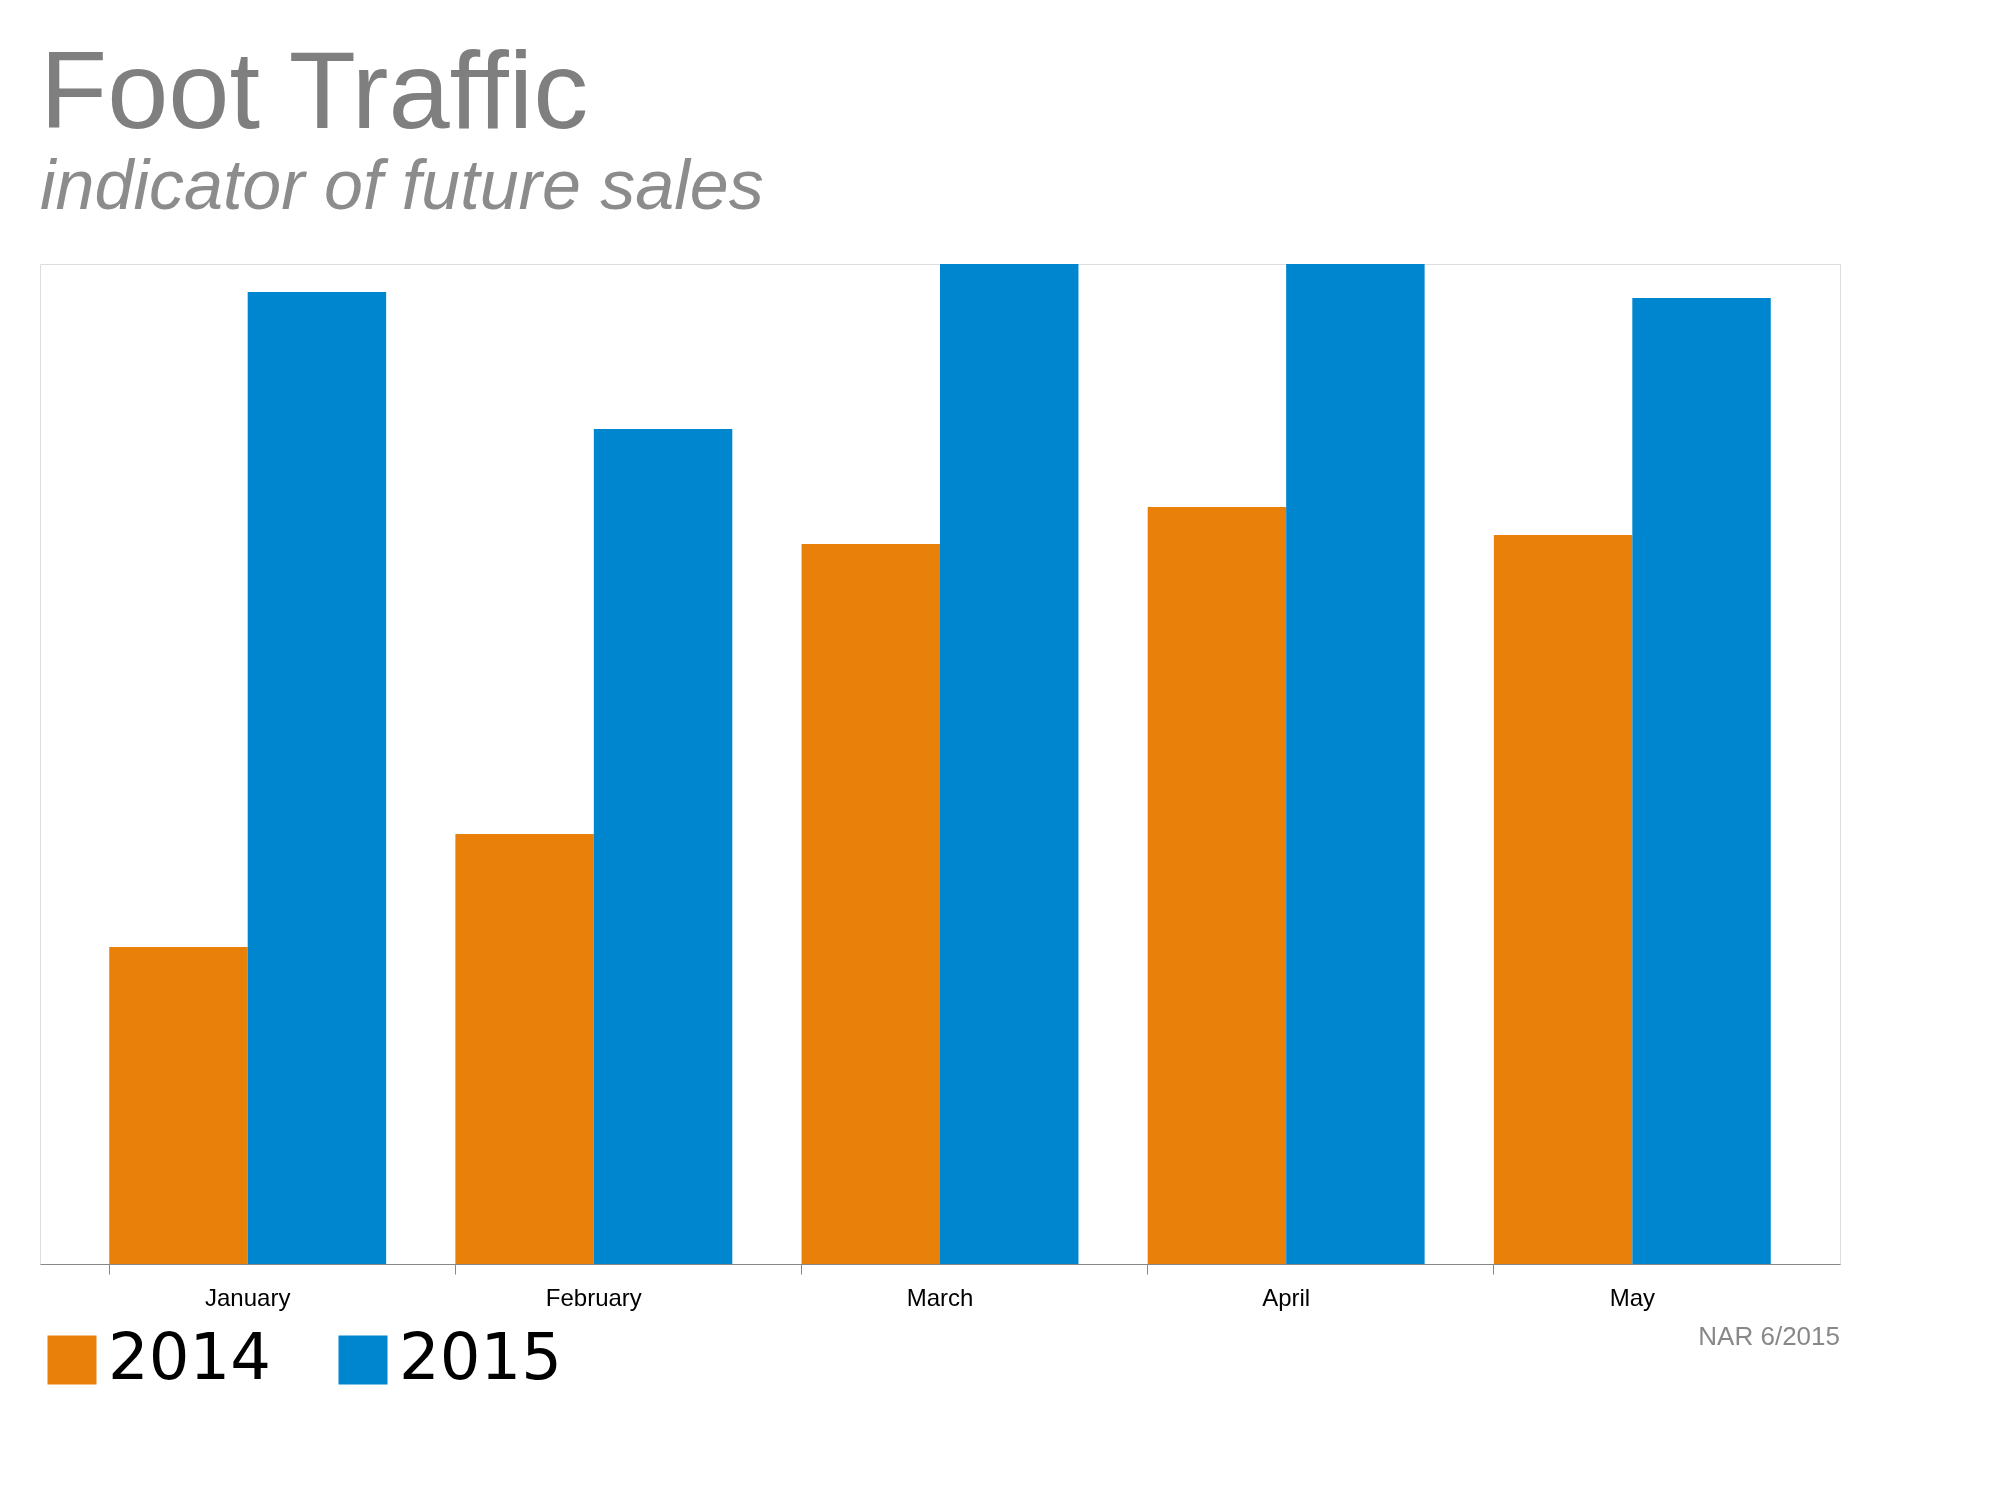 This screenshot has height=1500, width=2000. What do you see at coordinates (480, 1357) in the screenshot?
I see `legend-label: 2015` at bounding box center [480, 1357].